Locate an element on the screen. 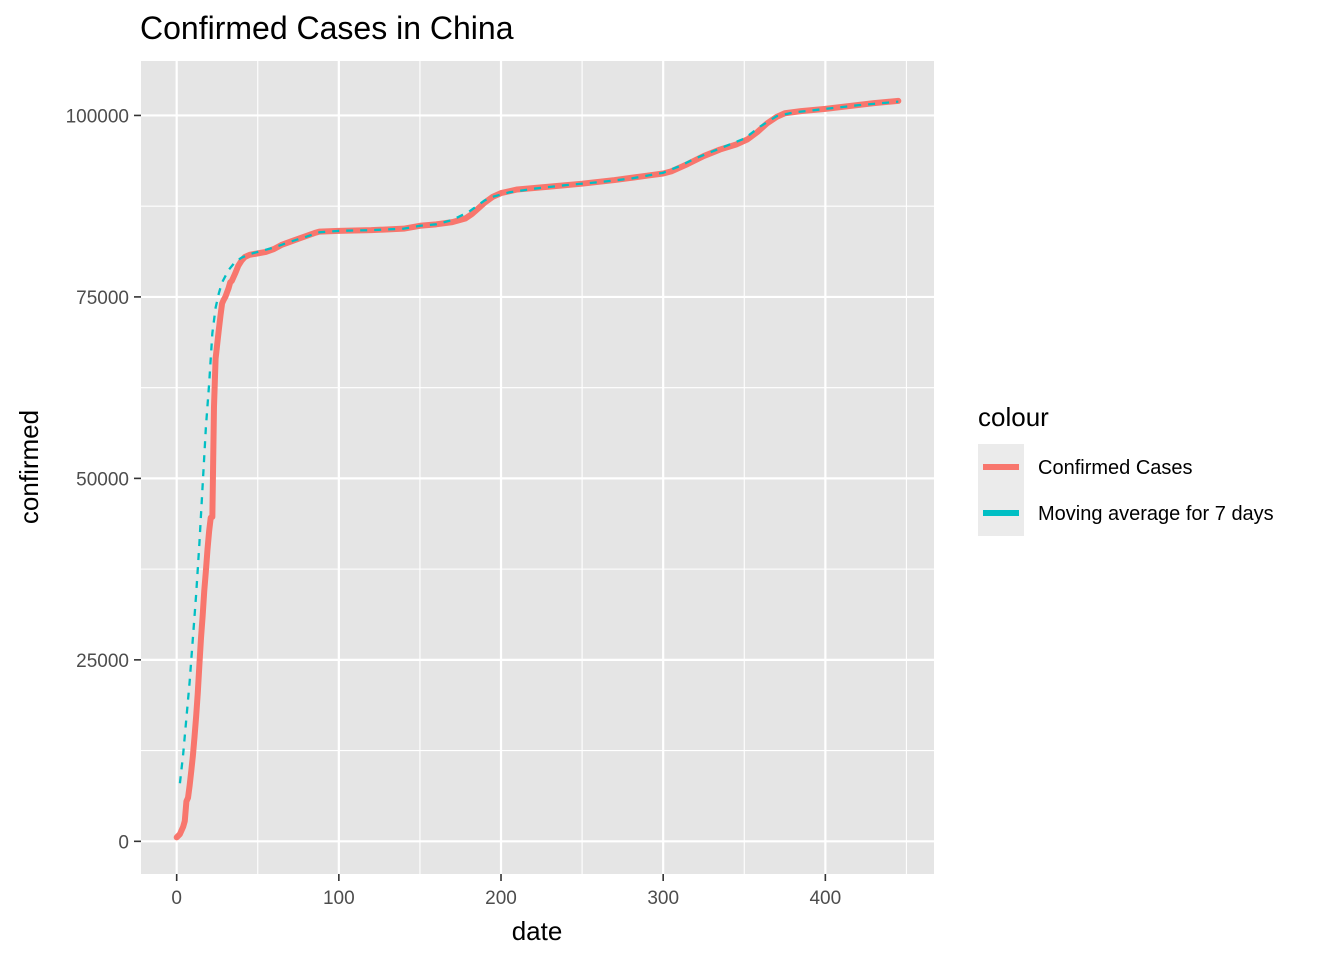  y-axis-title: confirmed is located at coordinates (29, 467).